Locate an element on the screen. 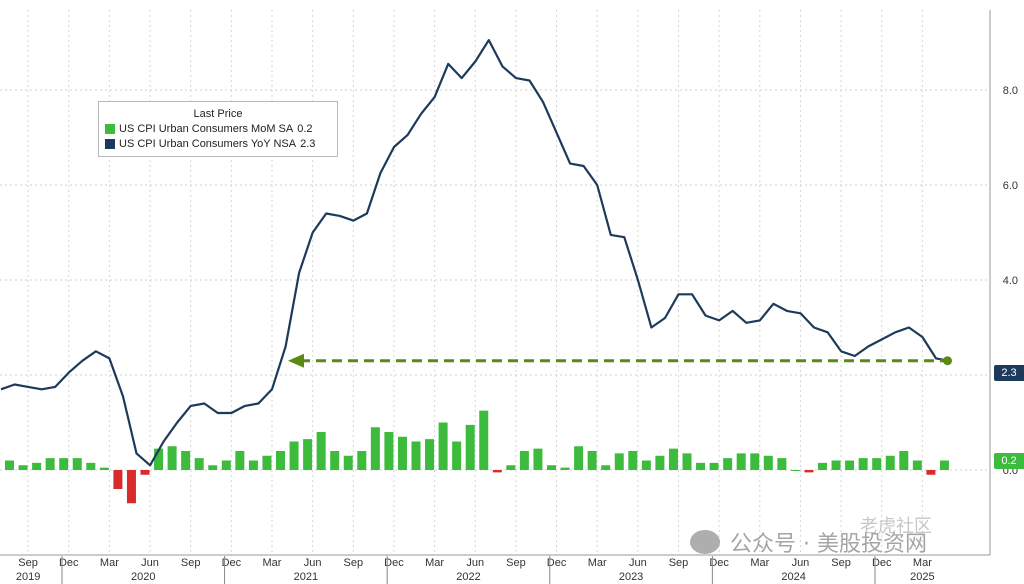 Image resolution: width=1024 pixels, height=584 pixels. legend-value-yoy: 2.3 is located at coordinates (308, 143).